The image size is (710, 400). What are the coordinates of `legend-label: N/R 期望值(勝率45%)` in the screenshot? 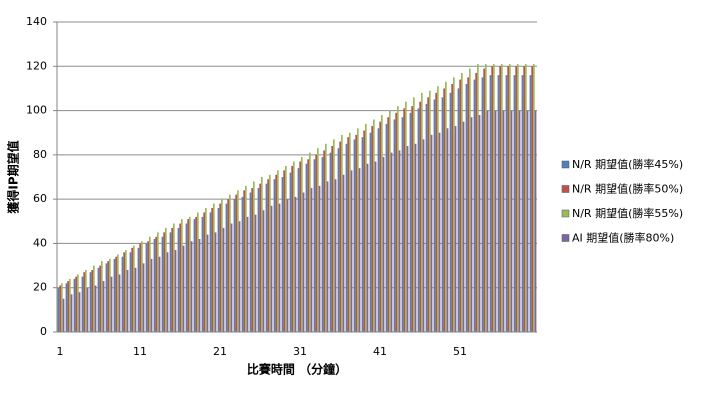 It's located at (627, 164).